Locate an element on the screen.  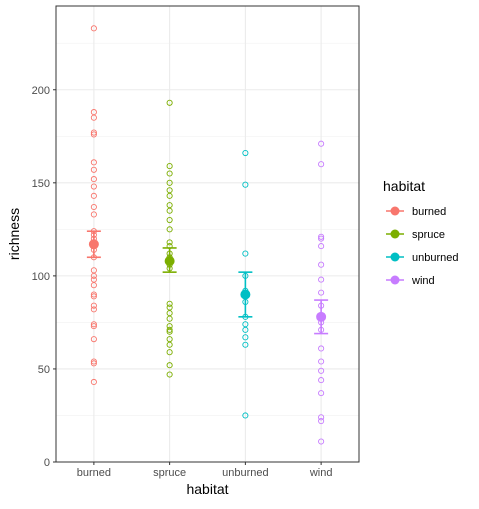
y-axis-ticks: 0 50 100 150 200 is located at coordinates (44, 277).